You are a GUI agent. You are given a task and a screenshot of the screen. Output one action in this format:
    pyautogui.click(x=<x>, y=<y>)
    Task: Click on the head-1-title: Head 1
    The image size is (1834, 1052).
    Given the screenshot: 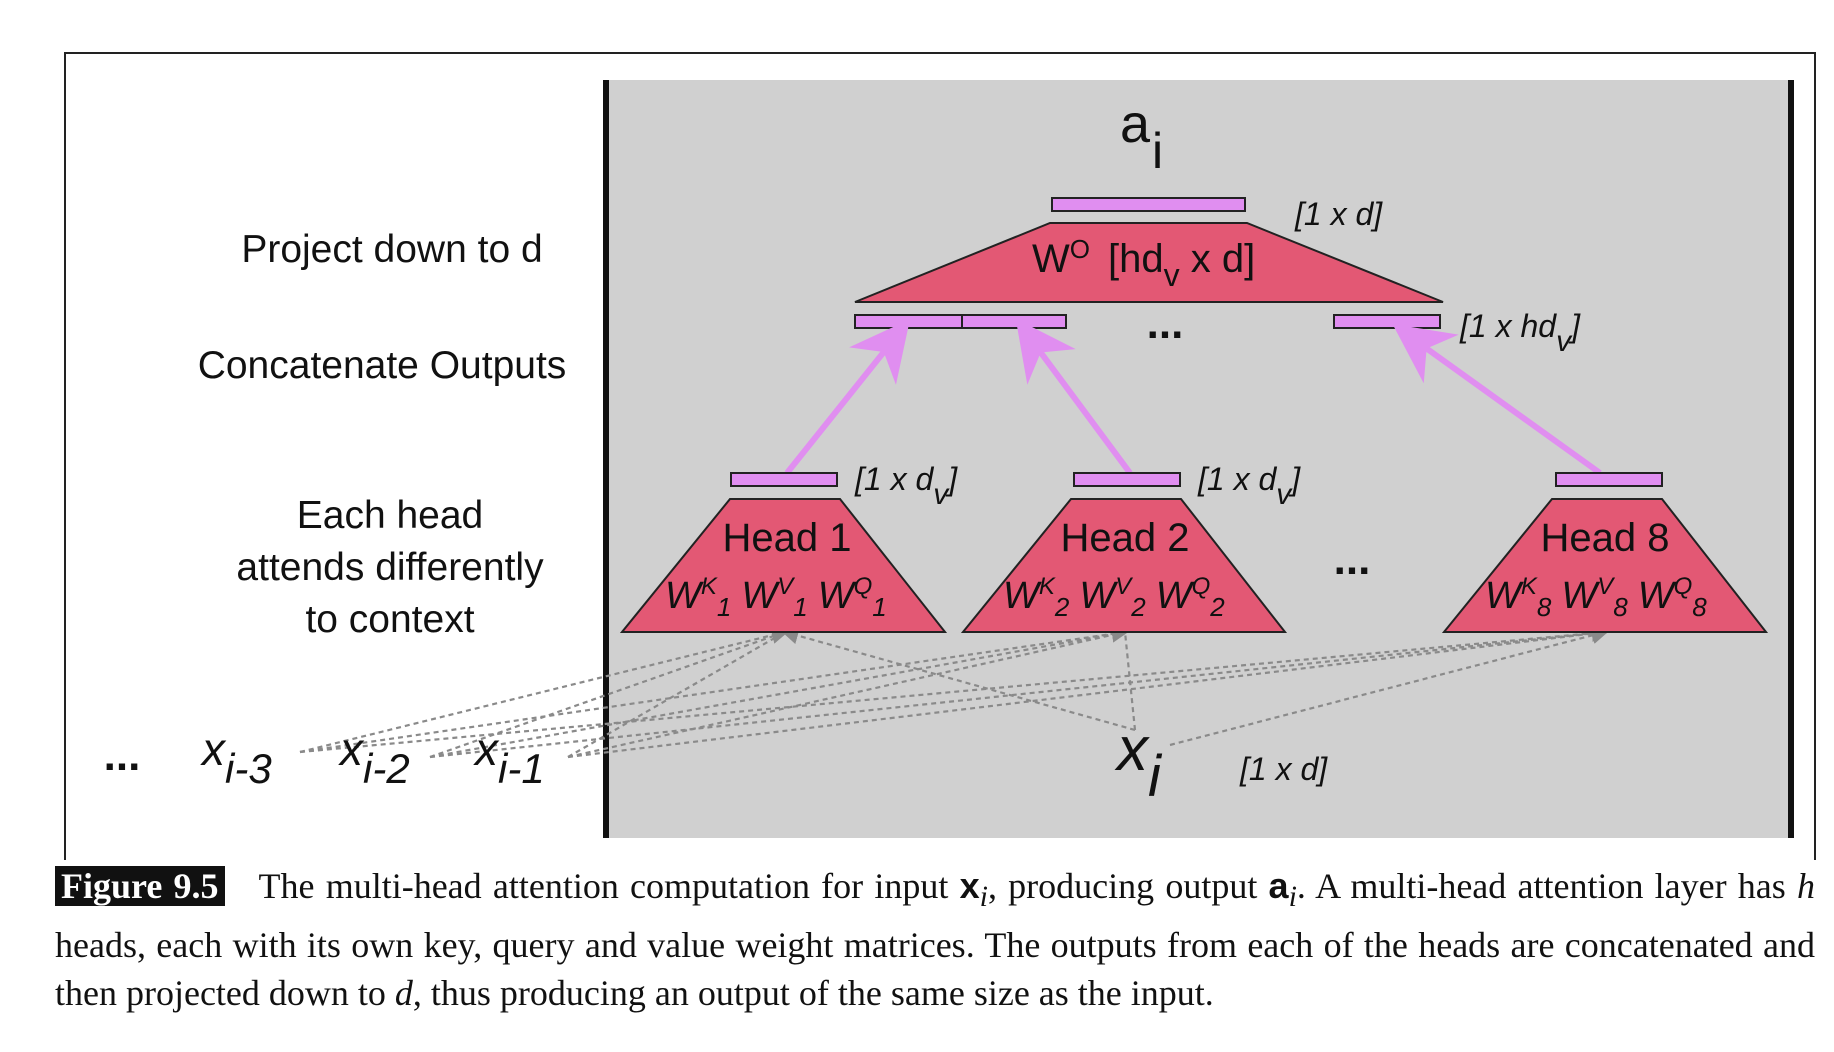 What is the action you would take?
    pyautogui.click(x=787, y=538)
    